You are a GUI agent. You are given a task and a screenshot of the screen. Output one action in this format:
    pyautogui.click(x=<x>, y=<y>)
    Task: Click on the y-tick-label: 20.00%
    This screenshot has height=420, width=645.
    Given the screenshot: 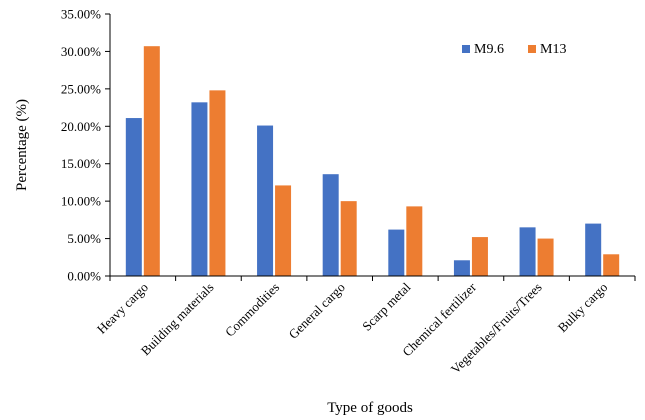 What is the action you would take?
    pyautogui.click(x=81, y=126)
    